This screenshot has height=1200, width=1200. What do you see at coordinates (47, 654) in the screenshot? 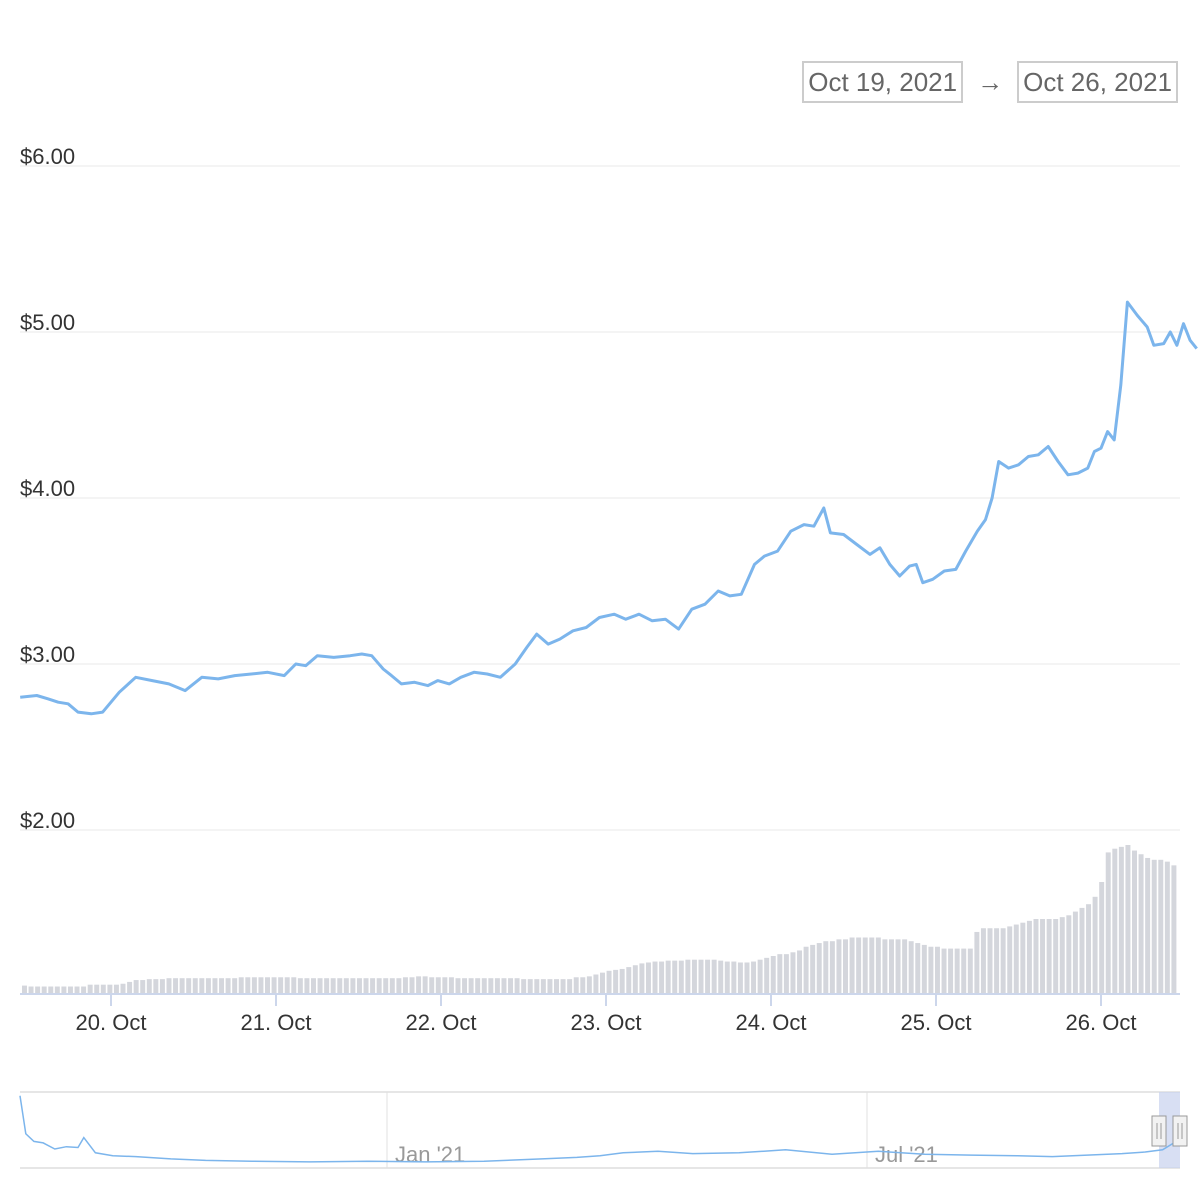
I see `y-tick-label: $3.00` at bounding box center [47, 654].